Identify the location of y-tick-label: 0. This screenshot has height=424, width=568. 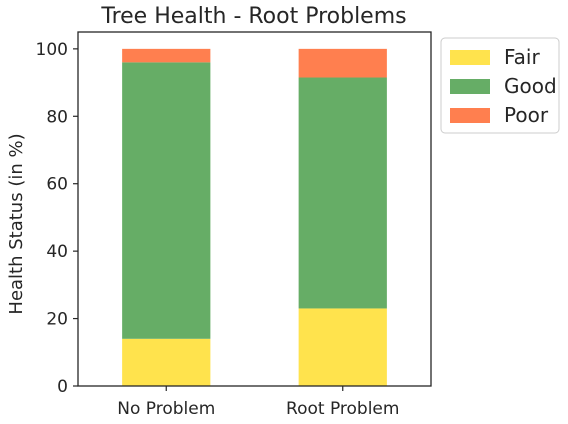
(62, 387).